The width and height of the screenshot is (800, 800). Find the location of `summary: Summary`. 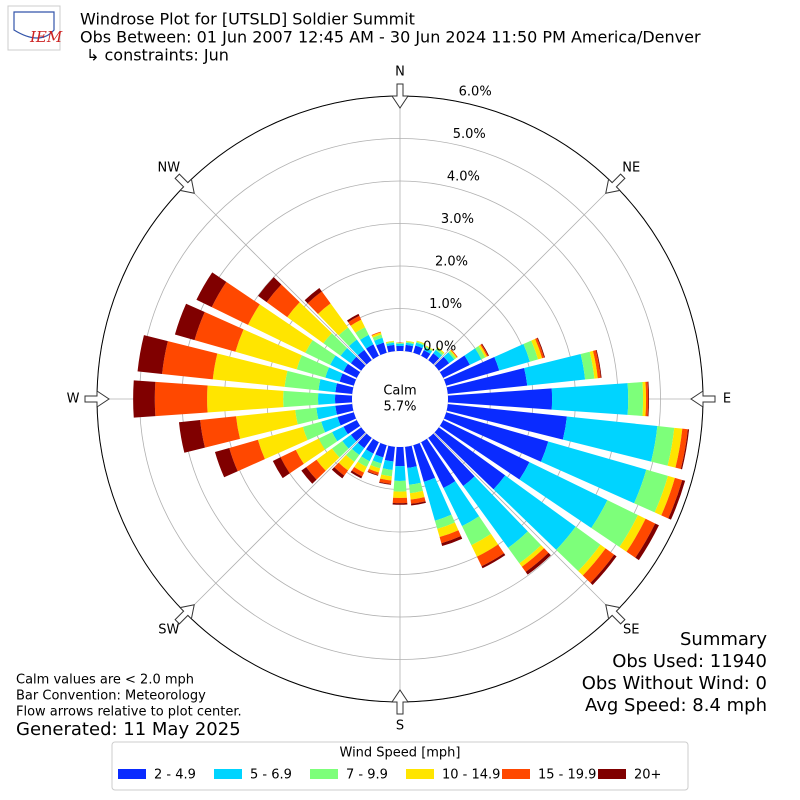

summary: Summary is located at coordinates (723, 639).